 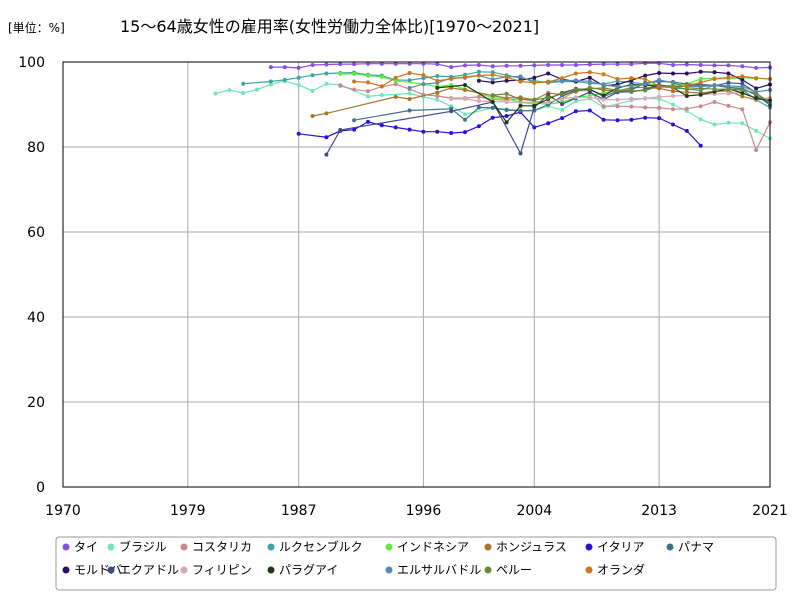 I want to click on legend-label: コスタリカ, so click(x=222, y=547).